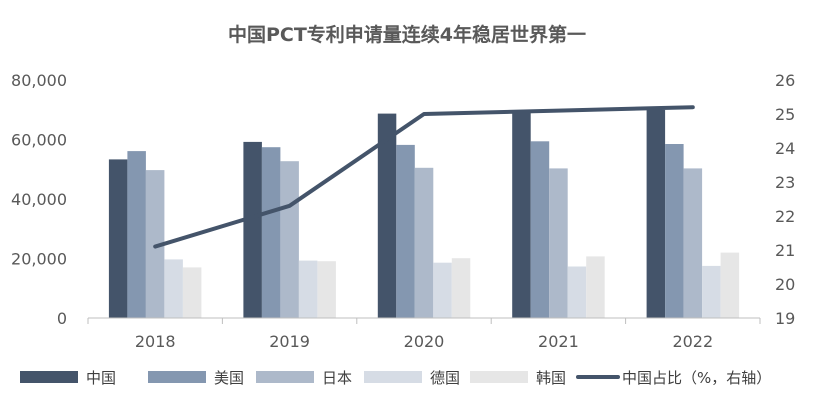 This screenshot has height=412, width=814. Describe the element at coordinates (39, 80) in the screenshot. I see `y-left-tick-label: 80,000` at that location.